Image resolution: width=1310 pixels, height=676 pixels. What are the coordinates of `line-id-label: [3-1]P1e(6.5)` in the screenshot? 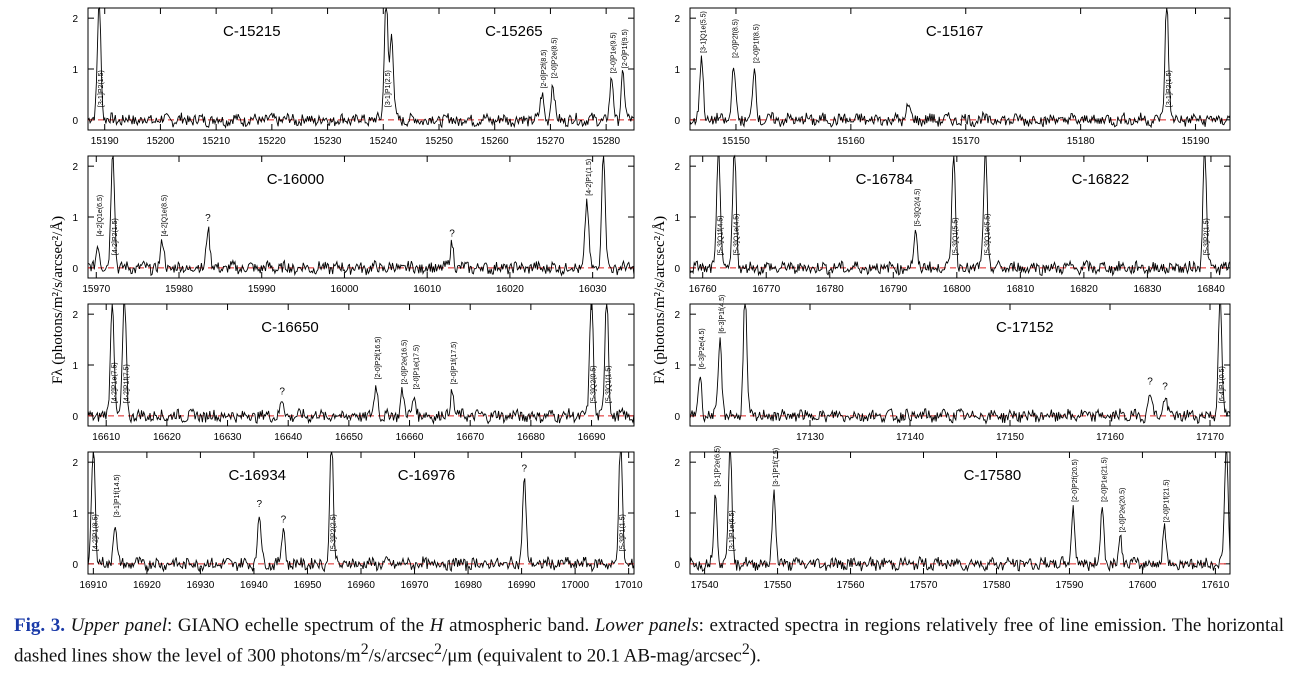 It's located at (732, 530).